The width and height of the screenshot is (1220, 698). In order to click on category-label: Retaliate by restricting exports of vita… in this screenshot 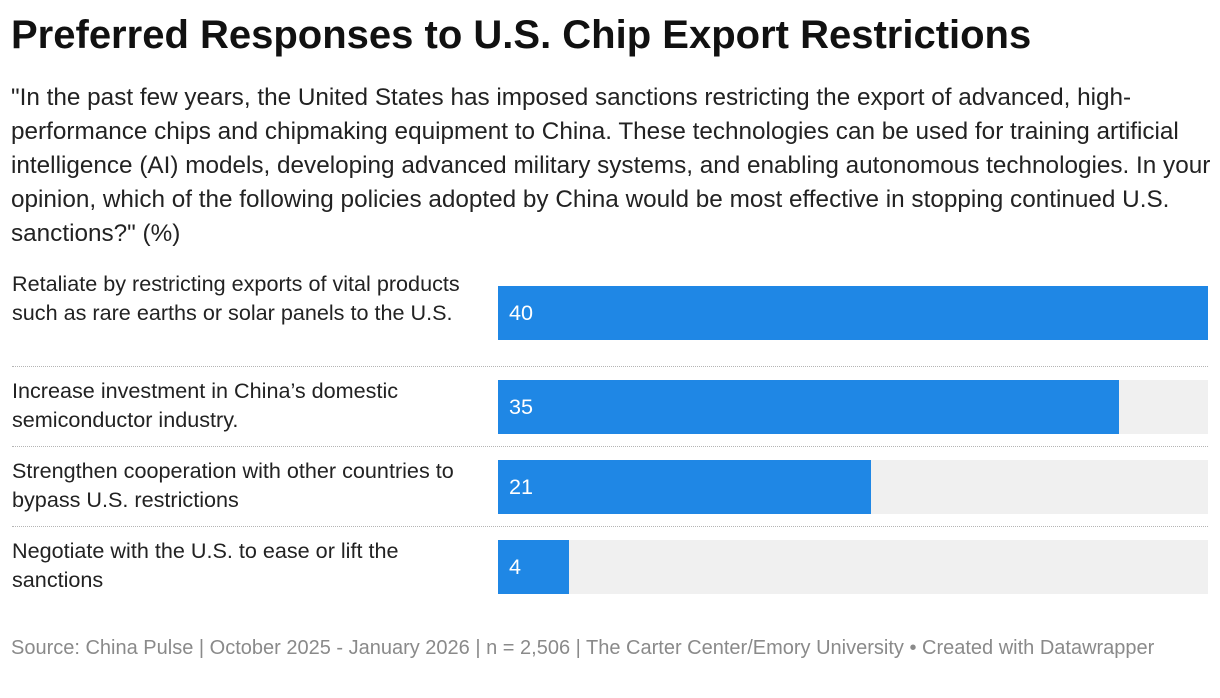, I will do `click(236, 298)`.